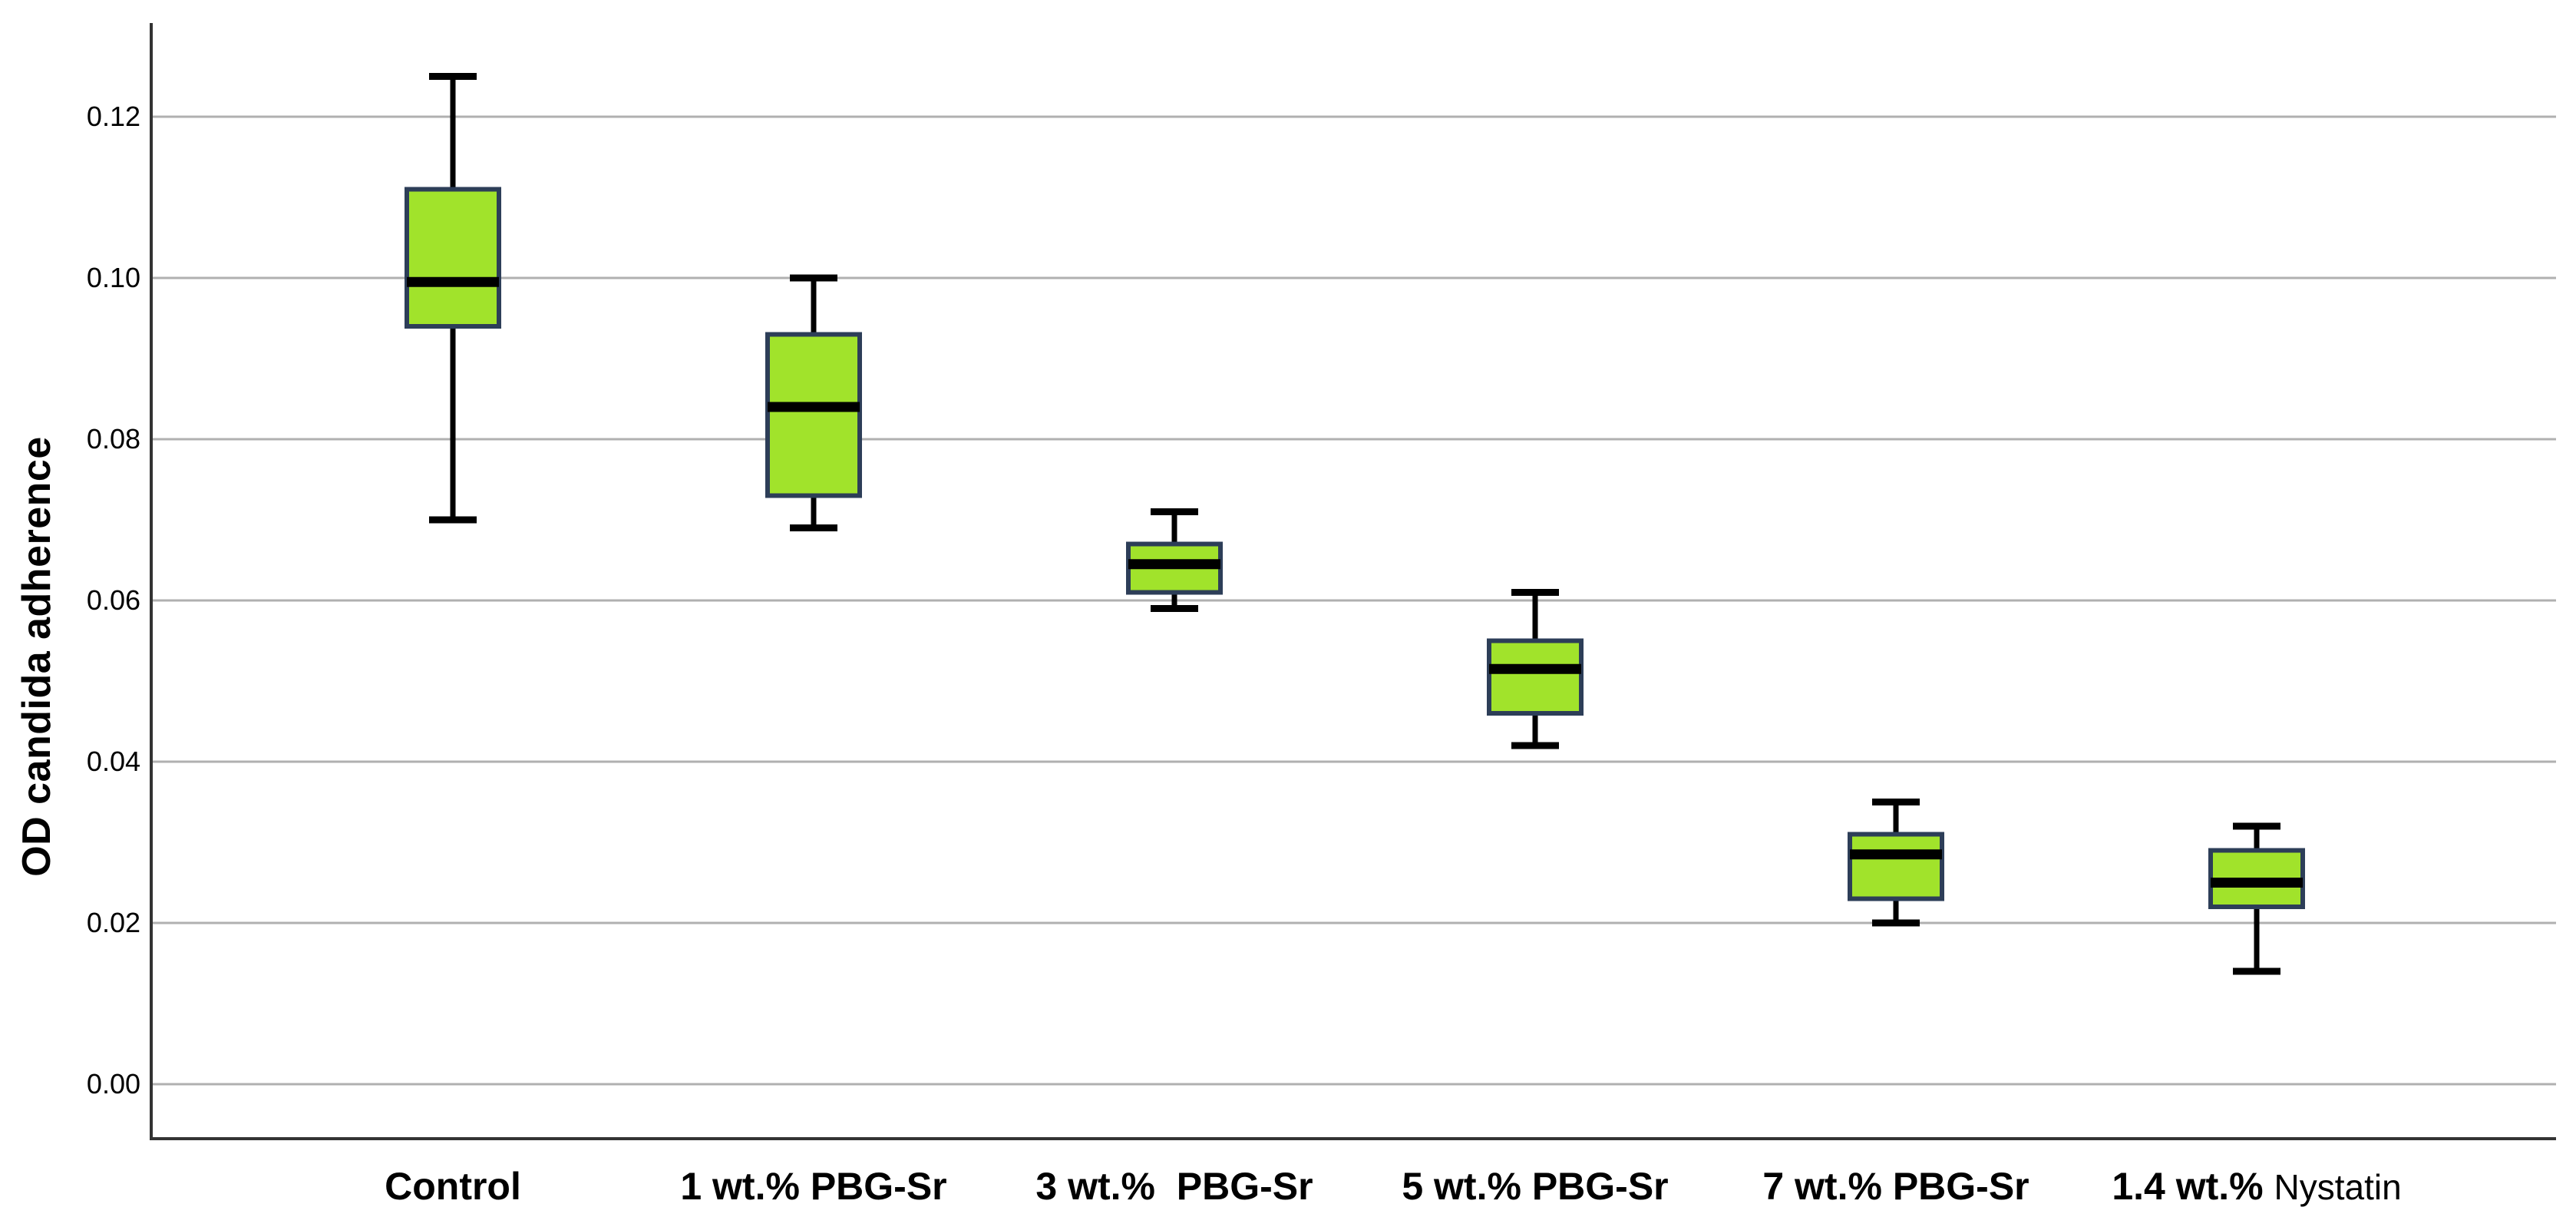 The width and height of the screenshot is (2576, 1227). I want to click on y-tick-label: 0.08, so click(113, 439).